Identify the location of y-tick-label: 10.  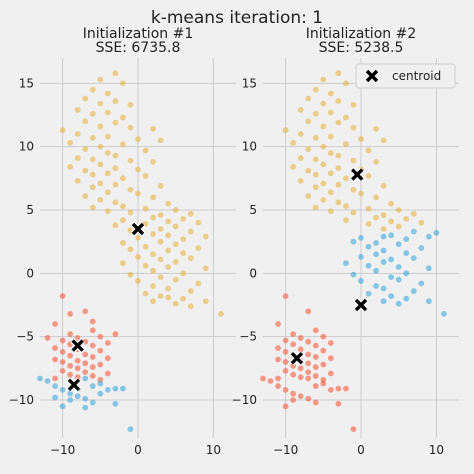
(26, 147).